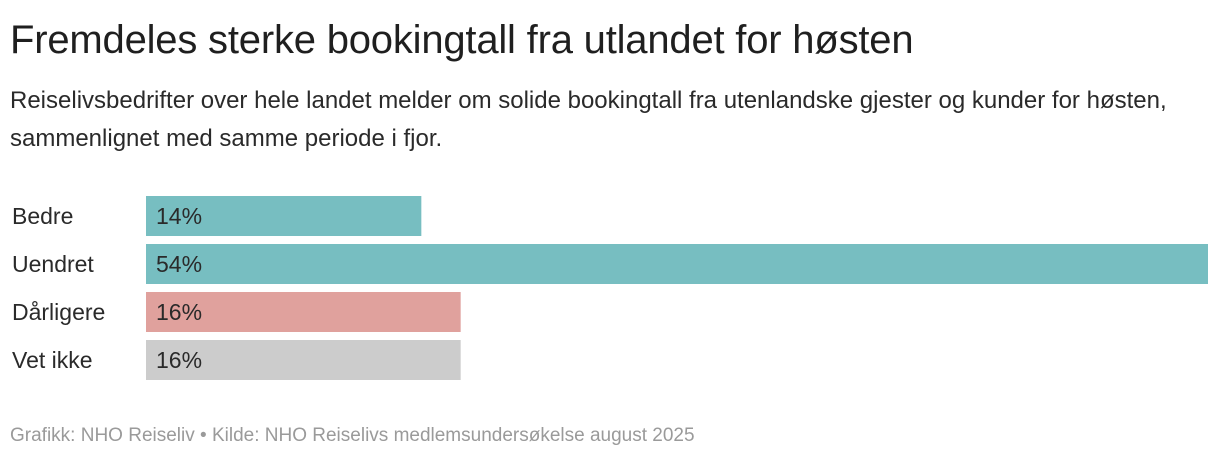 The height and width of the screenshot is (462, 1220). Describe the element at coordinates (42, 216) in the screenshot. I see `category-label-bedre: Bedre` at that location.